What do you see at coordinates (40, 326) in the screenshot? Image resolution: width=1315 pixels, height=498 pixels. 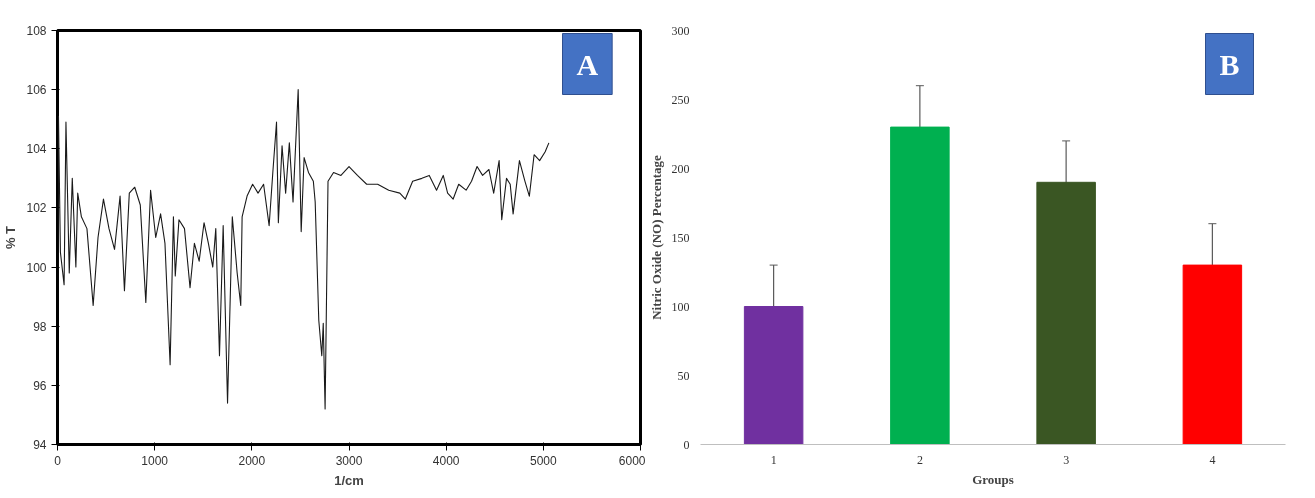 I see `y-tick-label: 98` at bounding box center [40, 326].